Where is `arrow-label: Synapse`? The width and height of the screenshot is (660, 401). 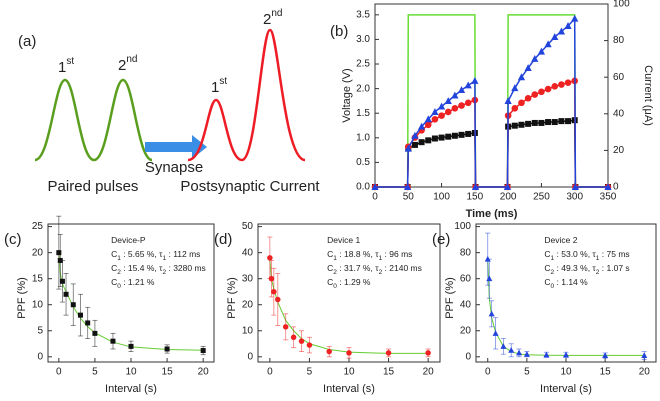 arrow-label: Synapse is located at coordinates (174, 167).